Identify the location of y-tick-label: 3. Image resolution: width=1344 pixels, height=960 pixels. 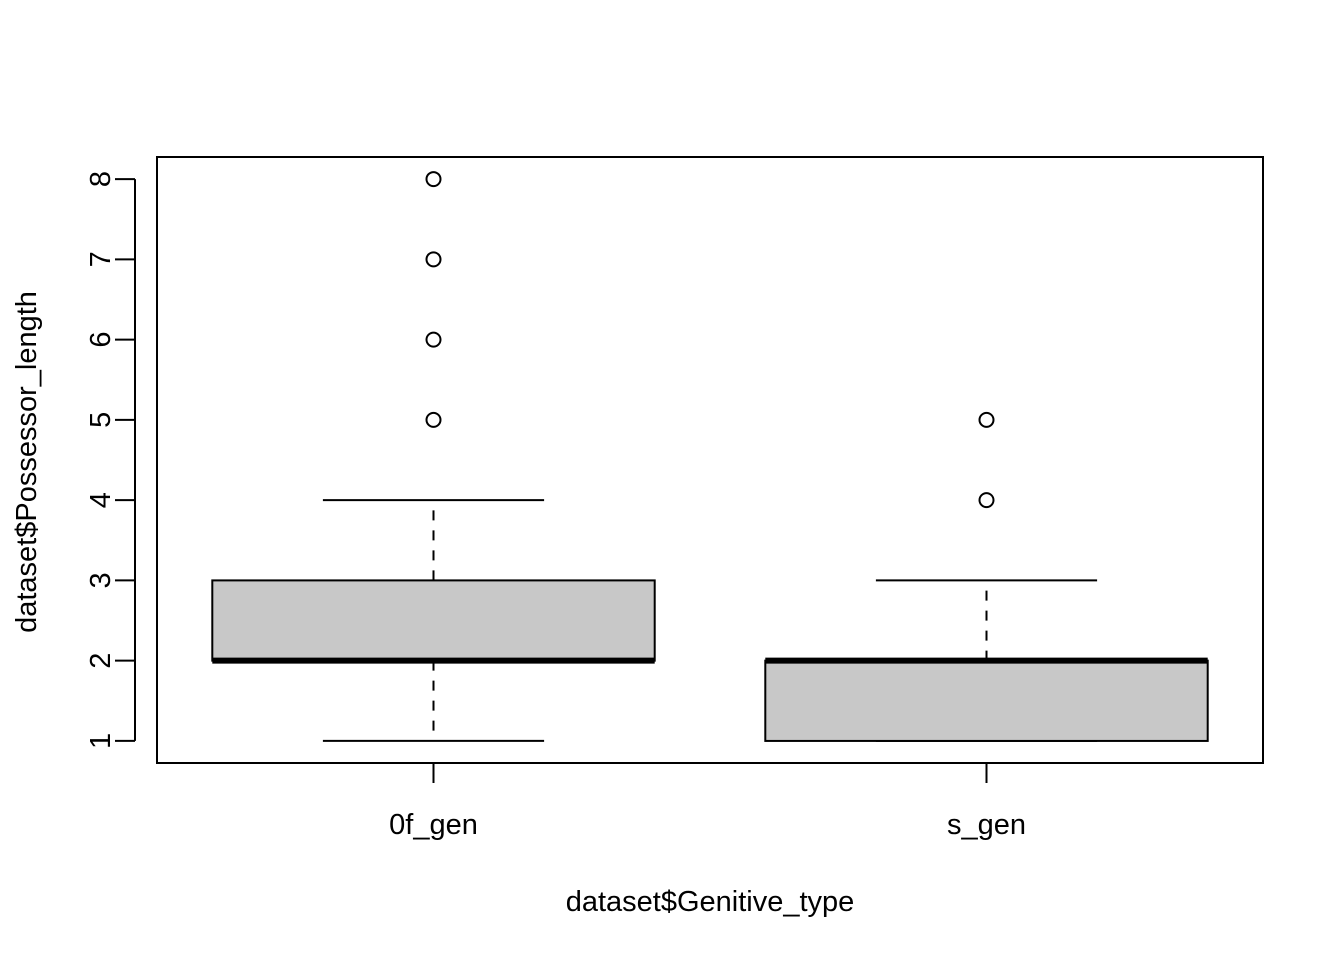
(101, 580).